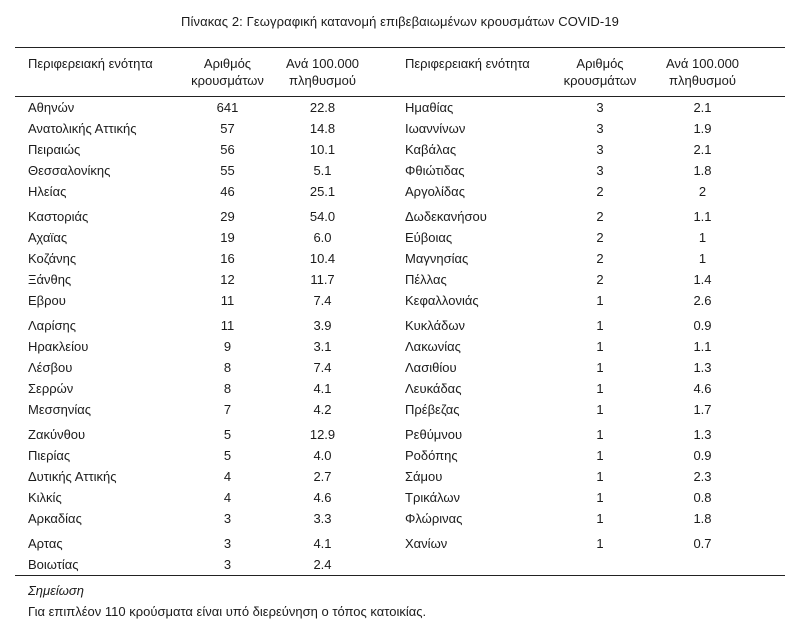 The height and width of the screenshot is (629, 800). What do you see at coordinates (431, 149) in the screenshot?
I see `region-name-cell: Καβάλας` at bounding box center [431, 149].